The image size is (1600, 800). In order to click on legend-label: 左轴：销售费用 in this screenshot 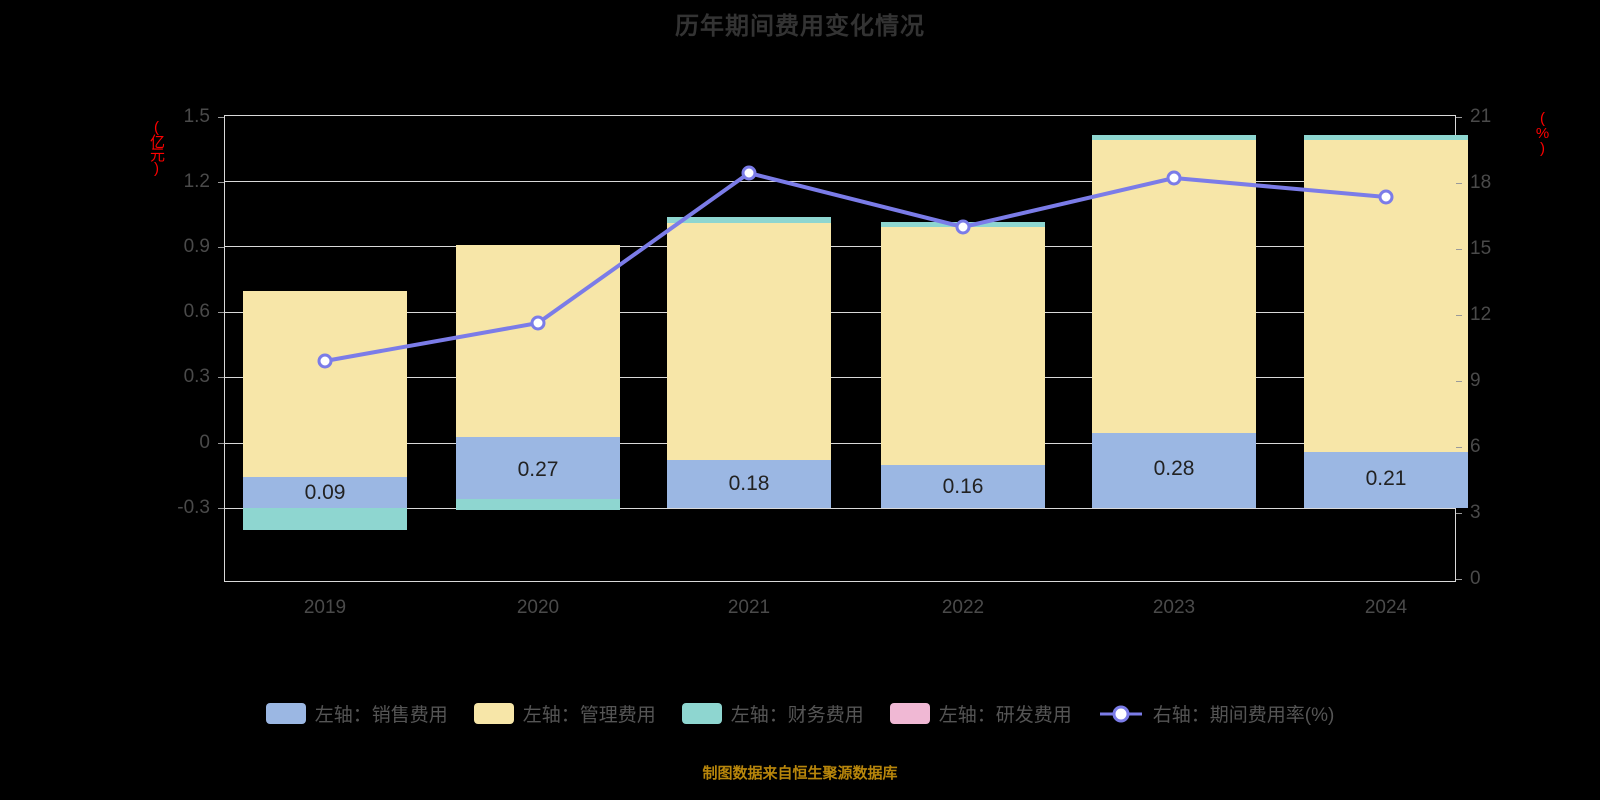, I will do `click(381, 715)`.